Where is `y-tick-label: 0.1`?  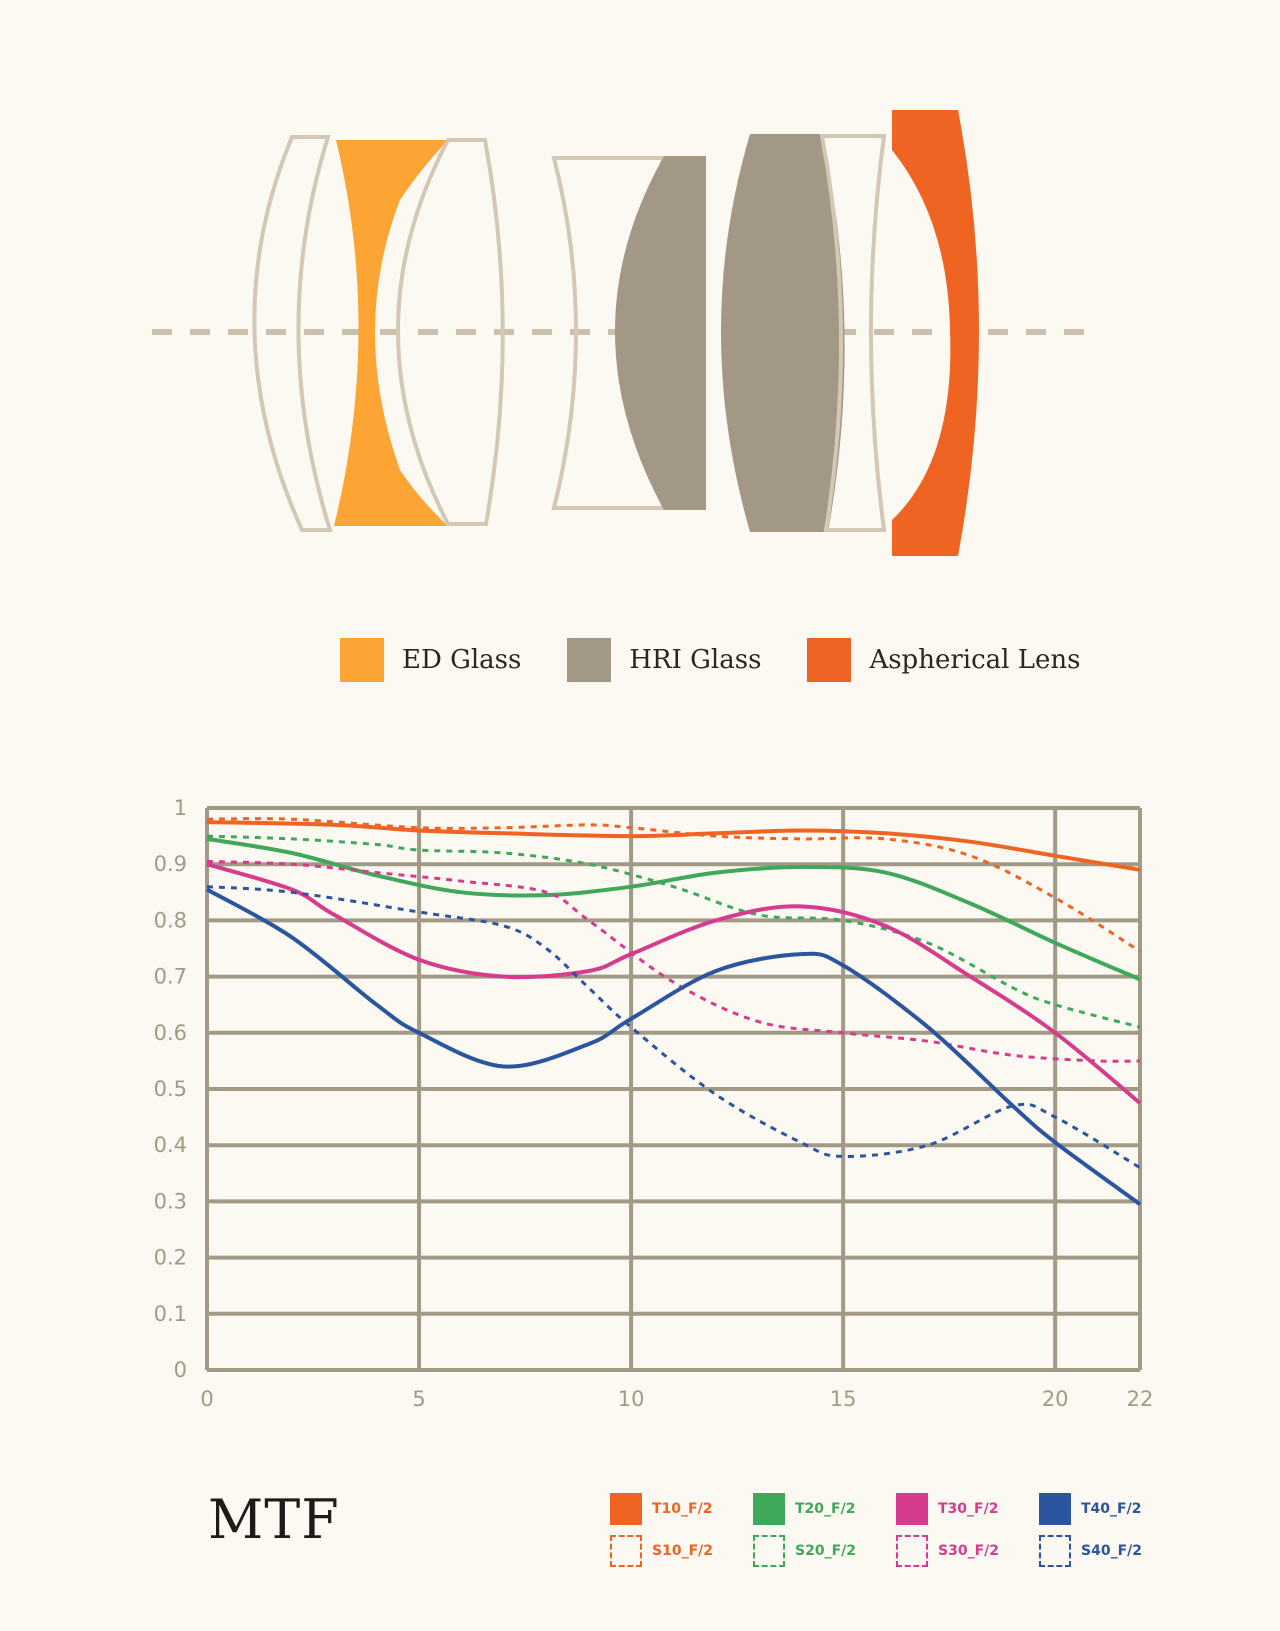
y-tick-label: 0.1 is located at coordinates (170, 1314).